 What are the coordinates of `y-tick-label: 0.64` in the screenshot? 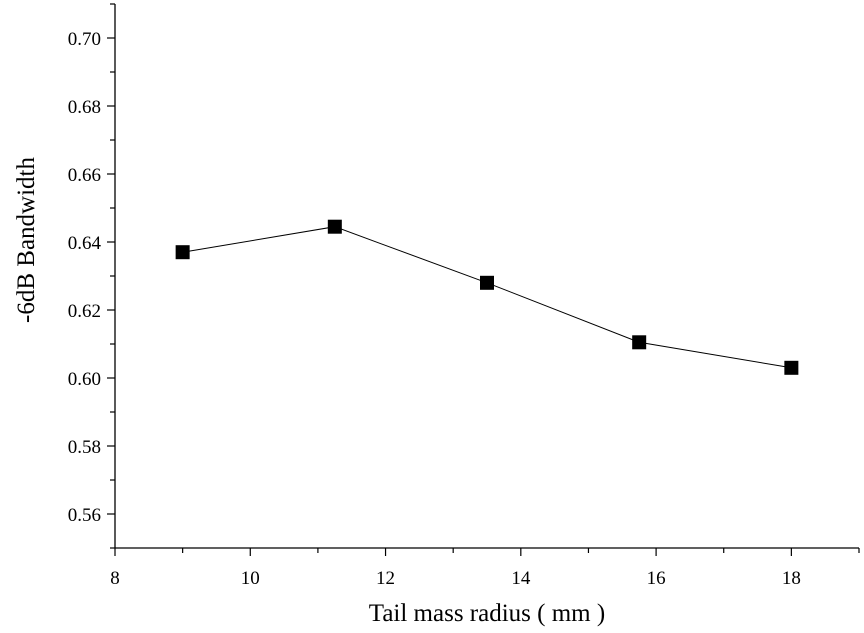 It's located at (85, 243).